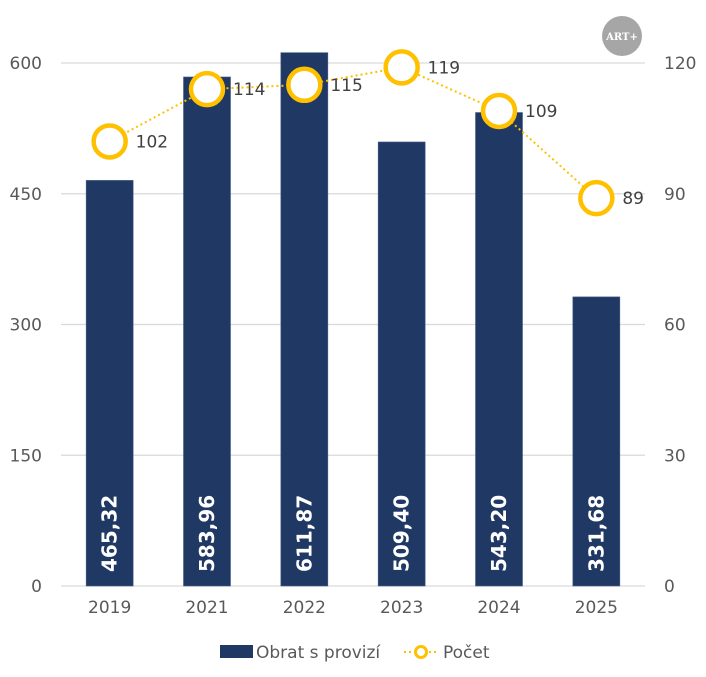 This screenshot has height=677, width=706. What do you see at coordinates (402, 533) in the screenshot?
I see `bar-value-label: 509,40` at bounding box center [402, 533].